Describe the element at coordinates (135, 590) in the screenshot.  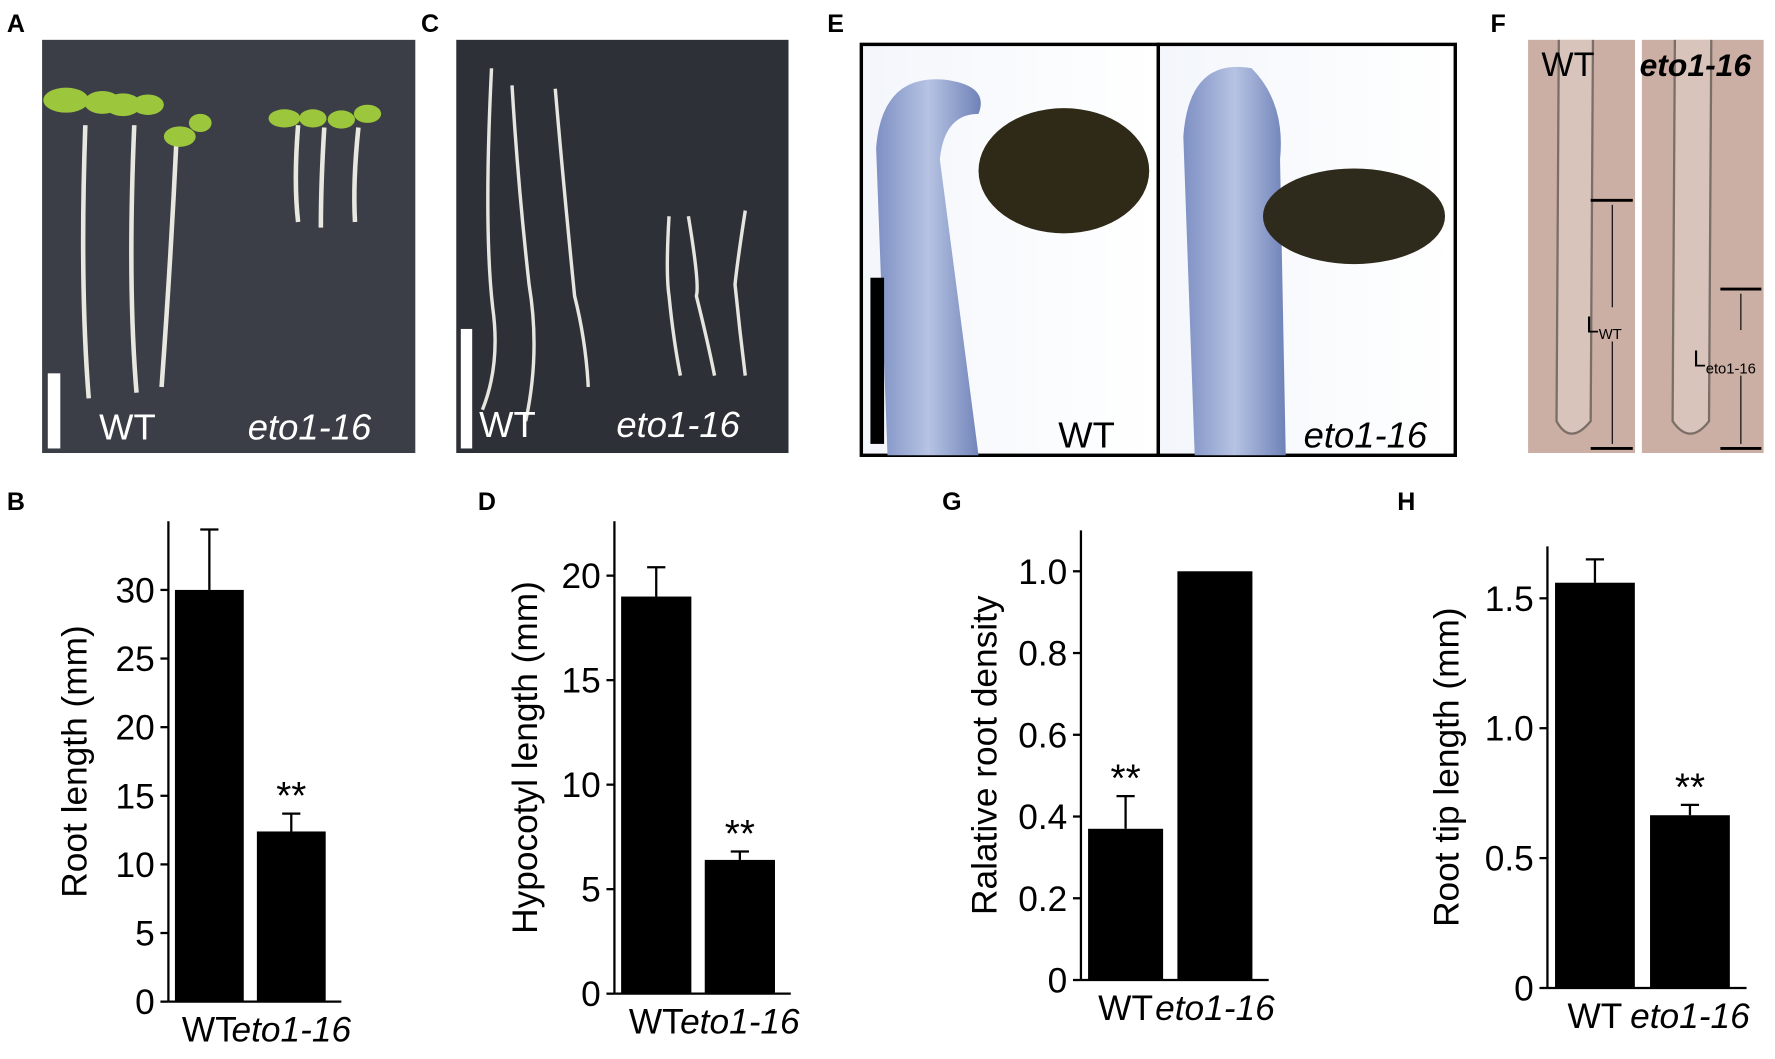
I see `y-tick-label: 30` at that location.